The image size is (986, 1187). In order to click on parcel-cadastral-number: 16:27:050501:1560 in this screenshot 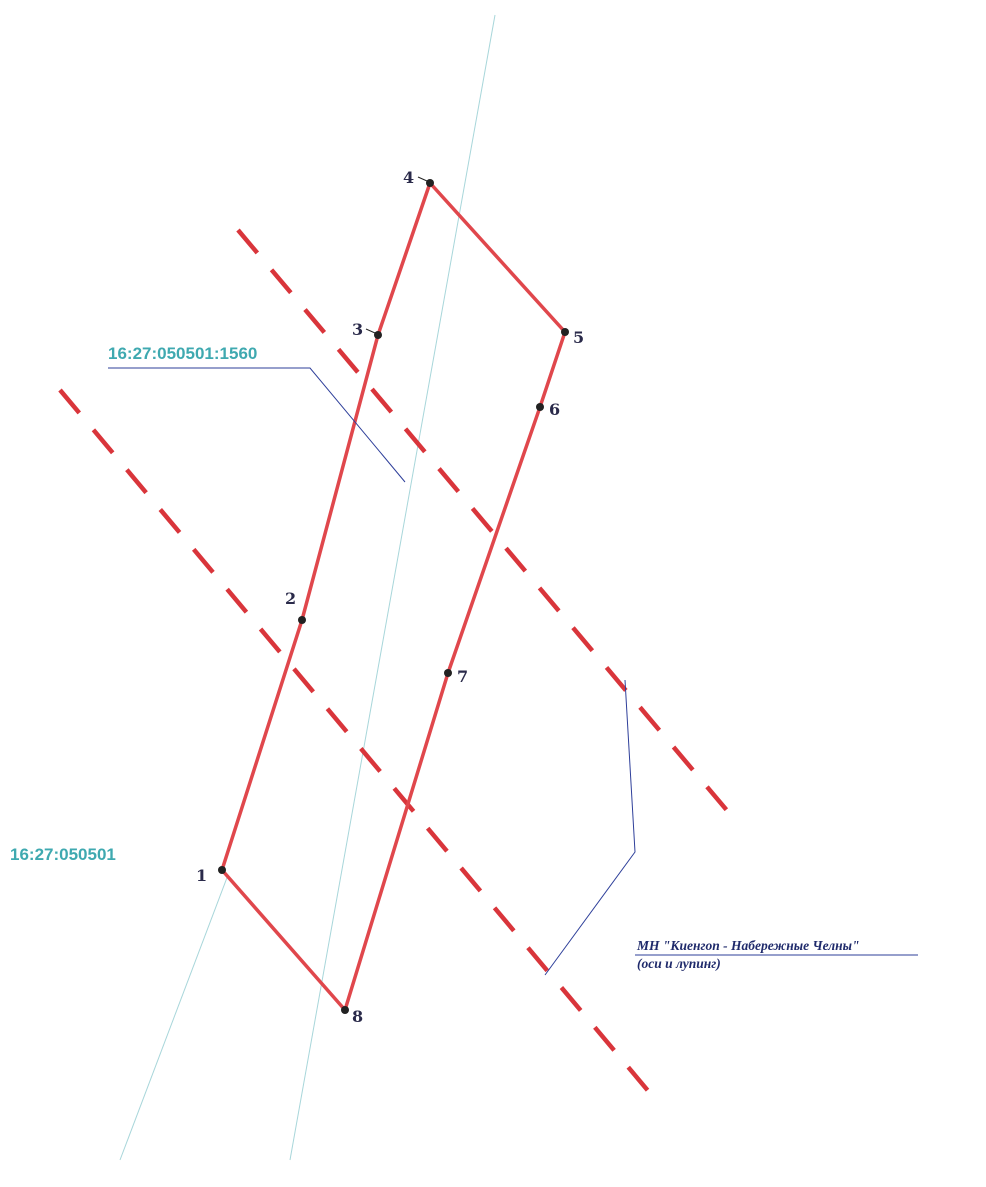, I will do `click(182, 353)`.